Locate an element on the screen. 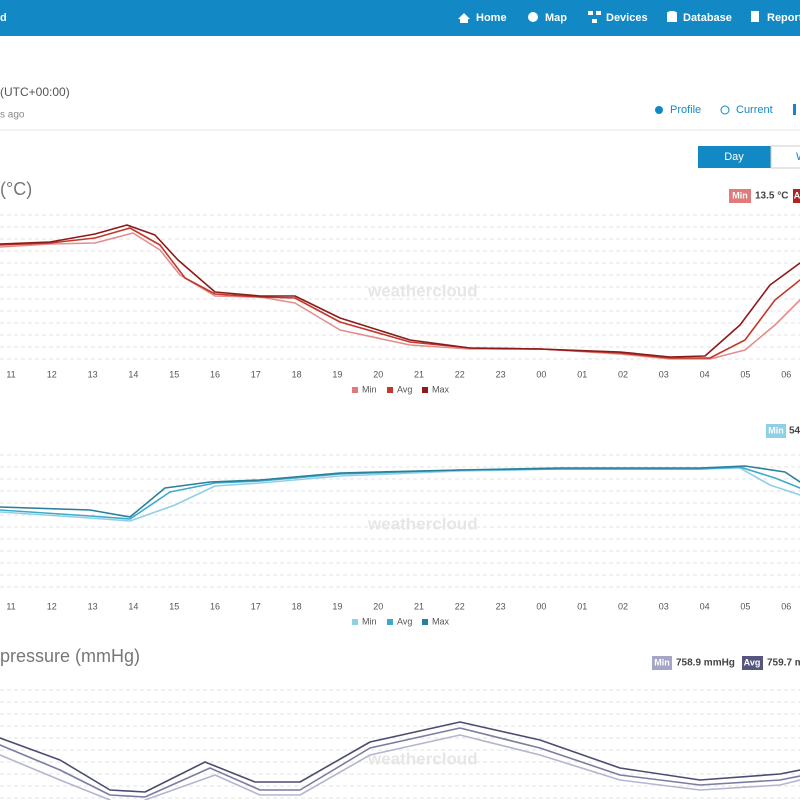 This screenshot has width=800, height=800. chart-title: pressure (mmHg) is located at coordinates (70, 656).